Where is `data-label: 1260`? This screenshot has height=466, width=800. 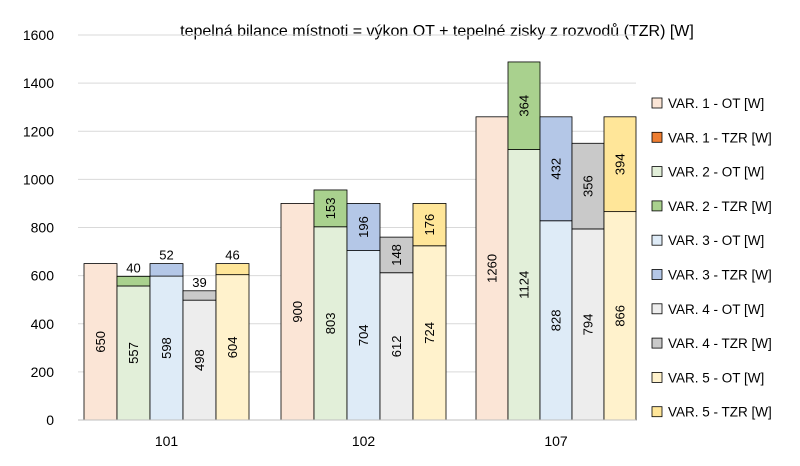 data-label: 1260 is located at coordinates (492, 268).